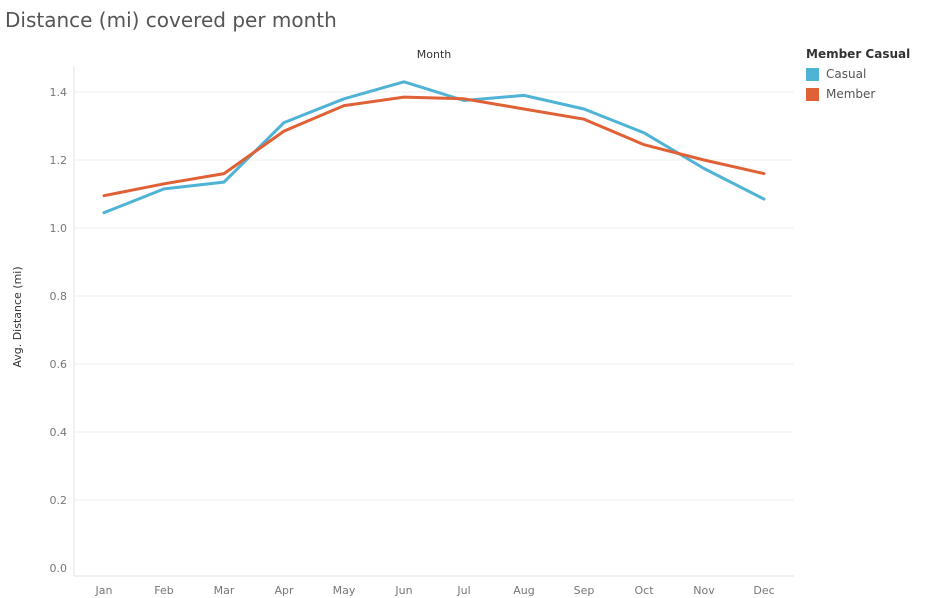 This screenshot has width=944, height=598. What do you see at coordinates (435, 590) in the screenshot?
I see `x-ticks: Jan Feb Mar Apr May Jun Jul Aug Sep Oct Nov Dec` at bounding box center [435, 590].